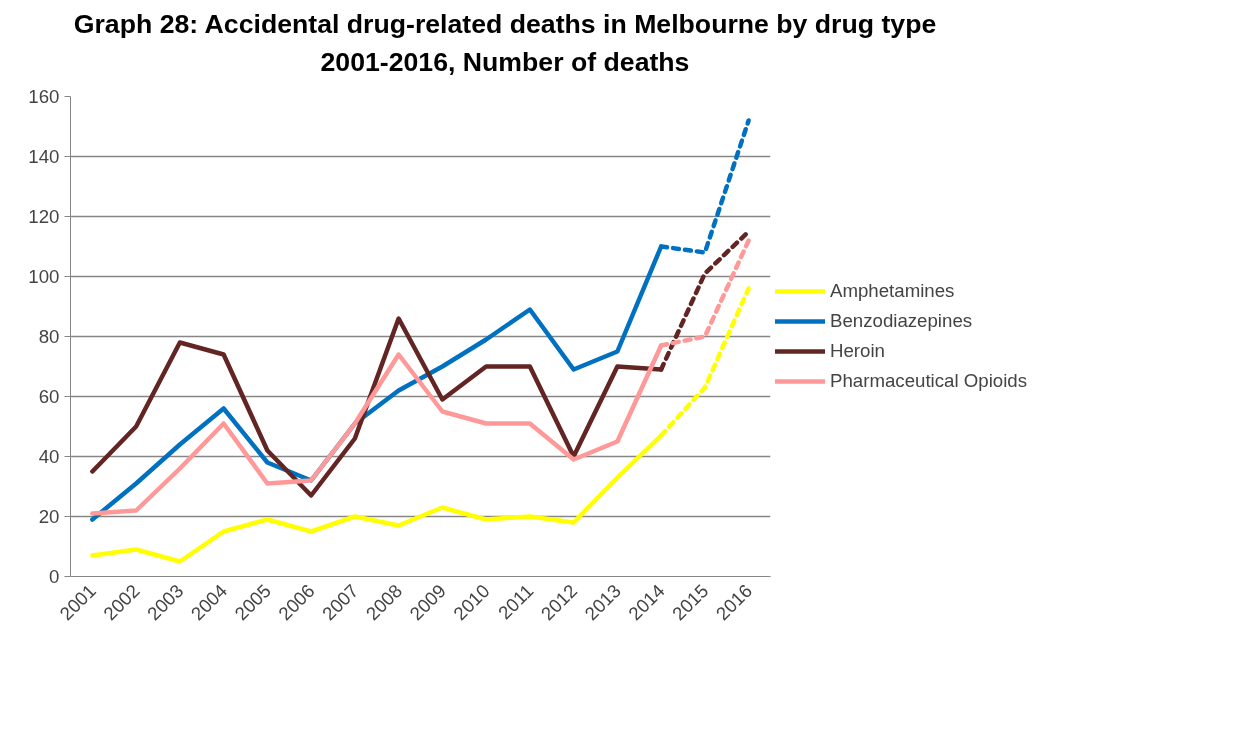 The width and height of the screenshot is (1252, 729). What do you see at coordinates (44, 217) in the screenshot?
I see `y-tick-label: 120` at bounding box center [44, 217].